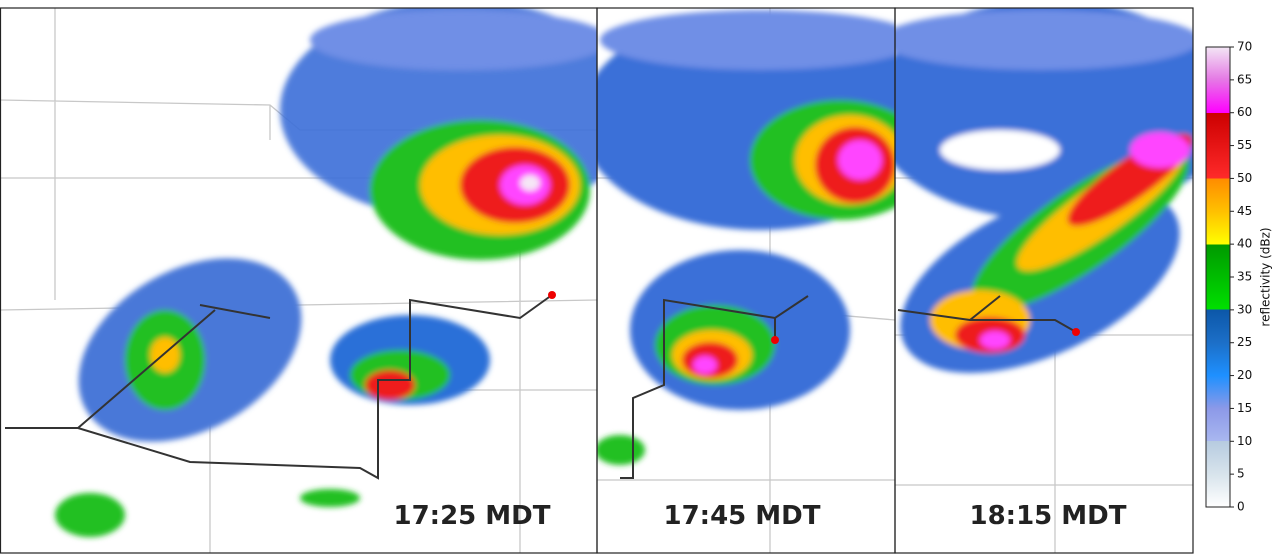  Describe the element at coordinates (1218, 277) in the screenshot. I see `colorbar` at that location.